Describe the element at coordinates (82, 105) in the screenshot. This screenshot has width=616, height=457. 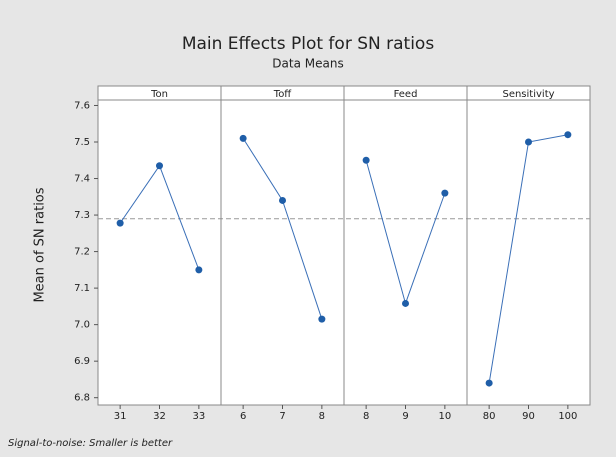
I see `y-tick-label: 7.6` at that location.